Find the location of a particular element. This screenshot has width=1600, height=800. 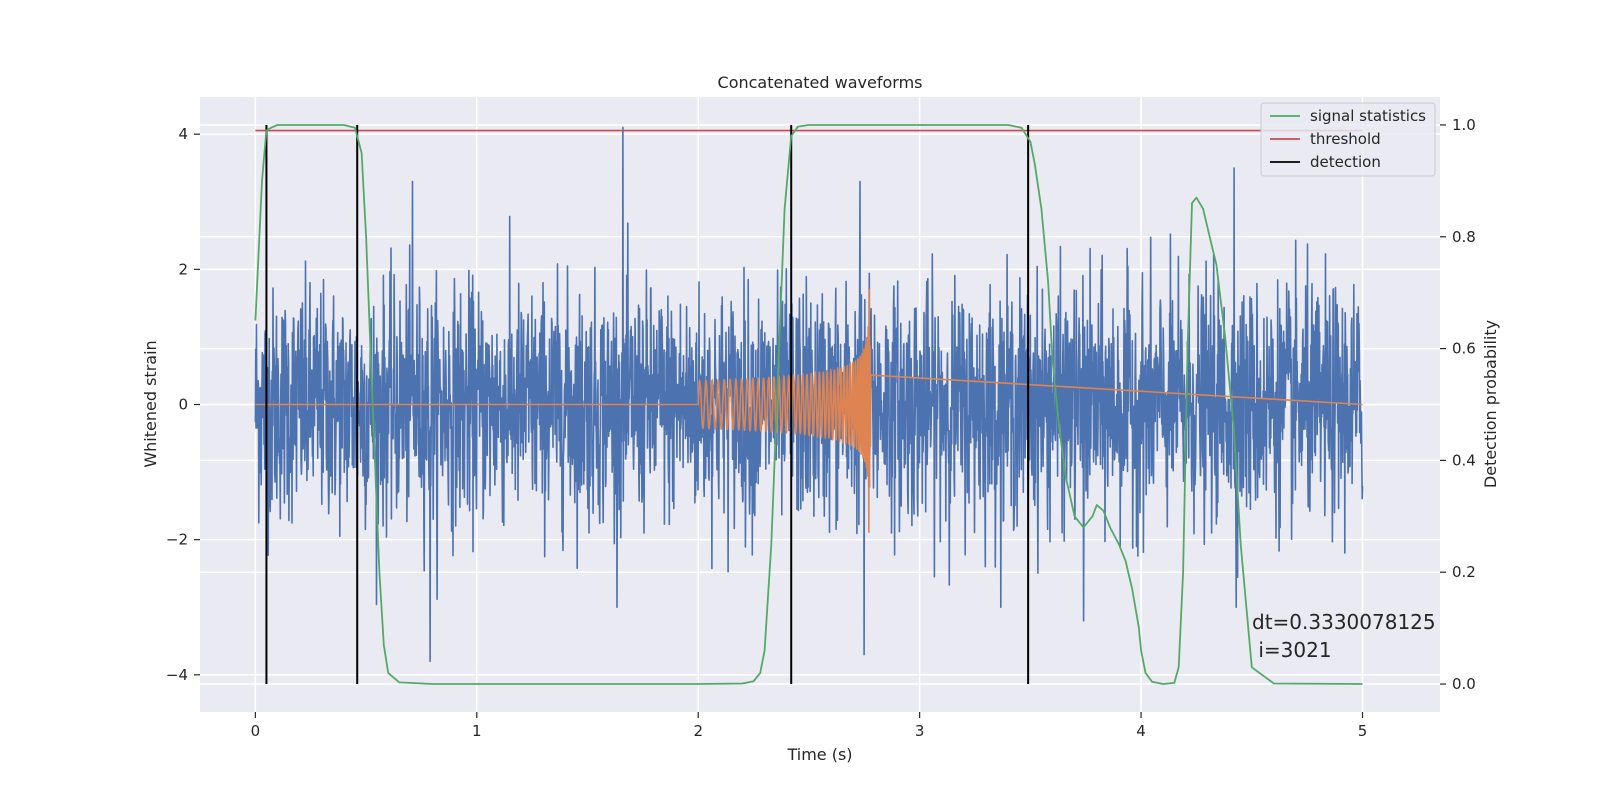

y-tick-label: 4 is located at coordinates (183, 134).